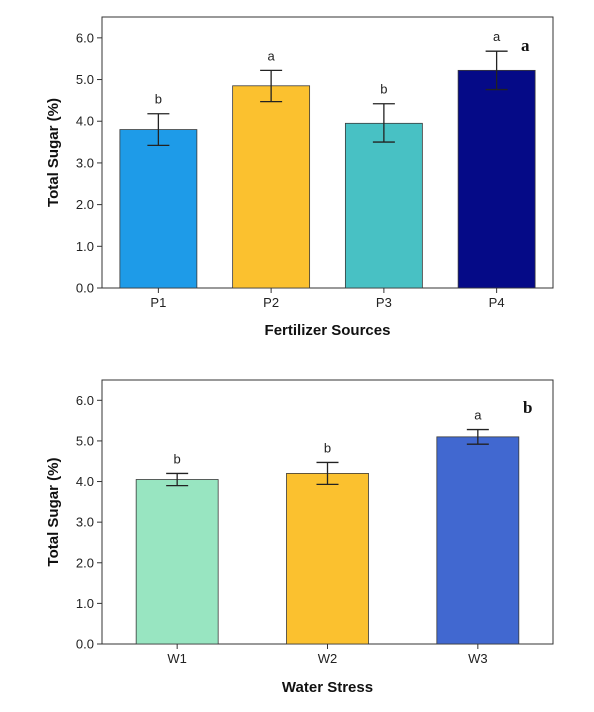 This screenshot has height=712, width=594. What do you see at coordinates (328, 658) in the screenshot?
I see `x-tick-label: W2` at bounding box center [328, 658].